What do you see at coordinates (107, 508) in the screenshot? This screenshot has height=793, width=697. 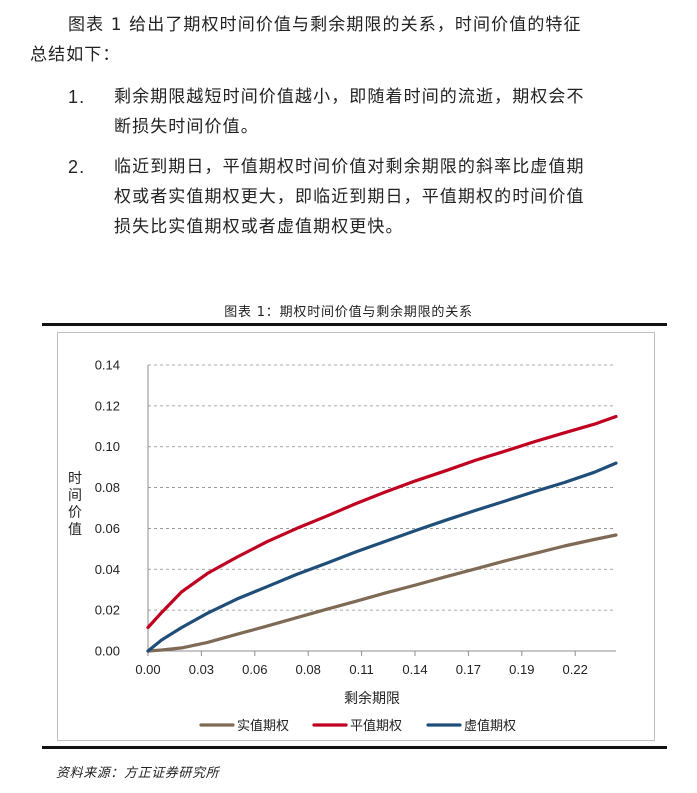 I see `y-tick-labels: 0.00 0.02 0.04 0.06 0.08 0.10 0.12 0.14` at bounding box center [107, 508].